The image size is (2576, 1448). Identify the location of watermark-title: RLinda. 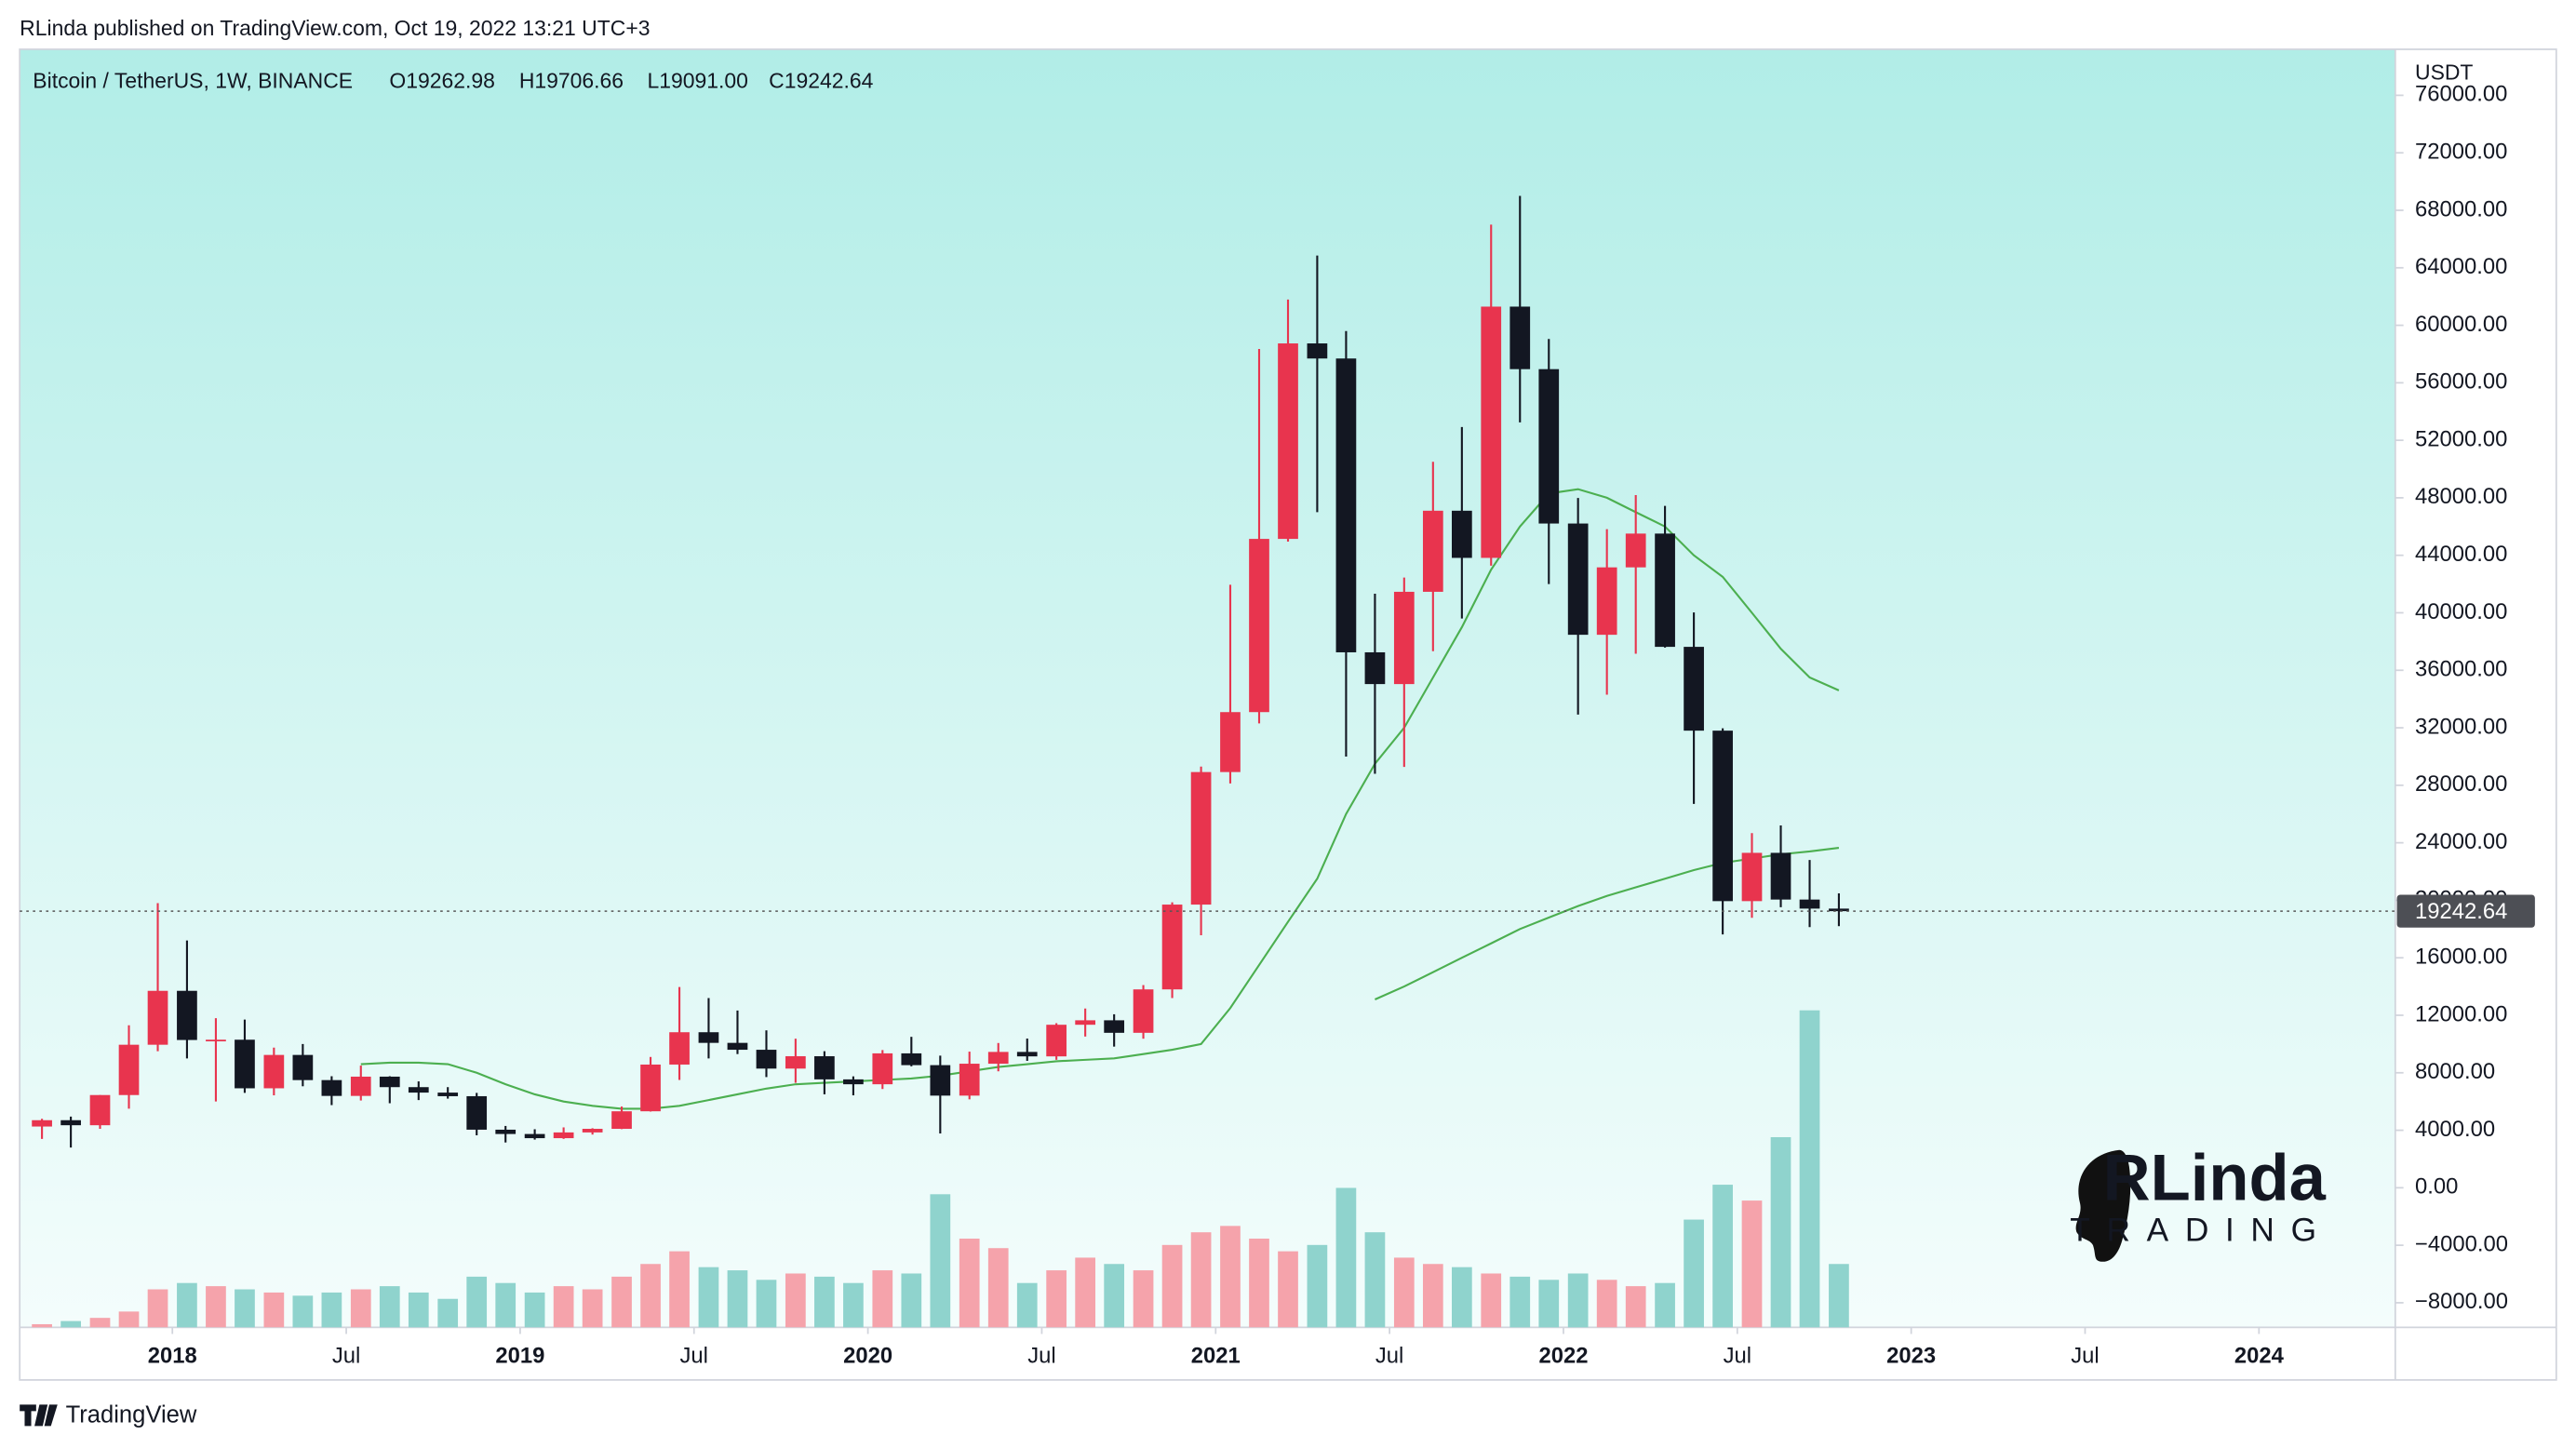
(2215, 1177).